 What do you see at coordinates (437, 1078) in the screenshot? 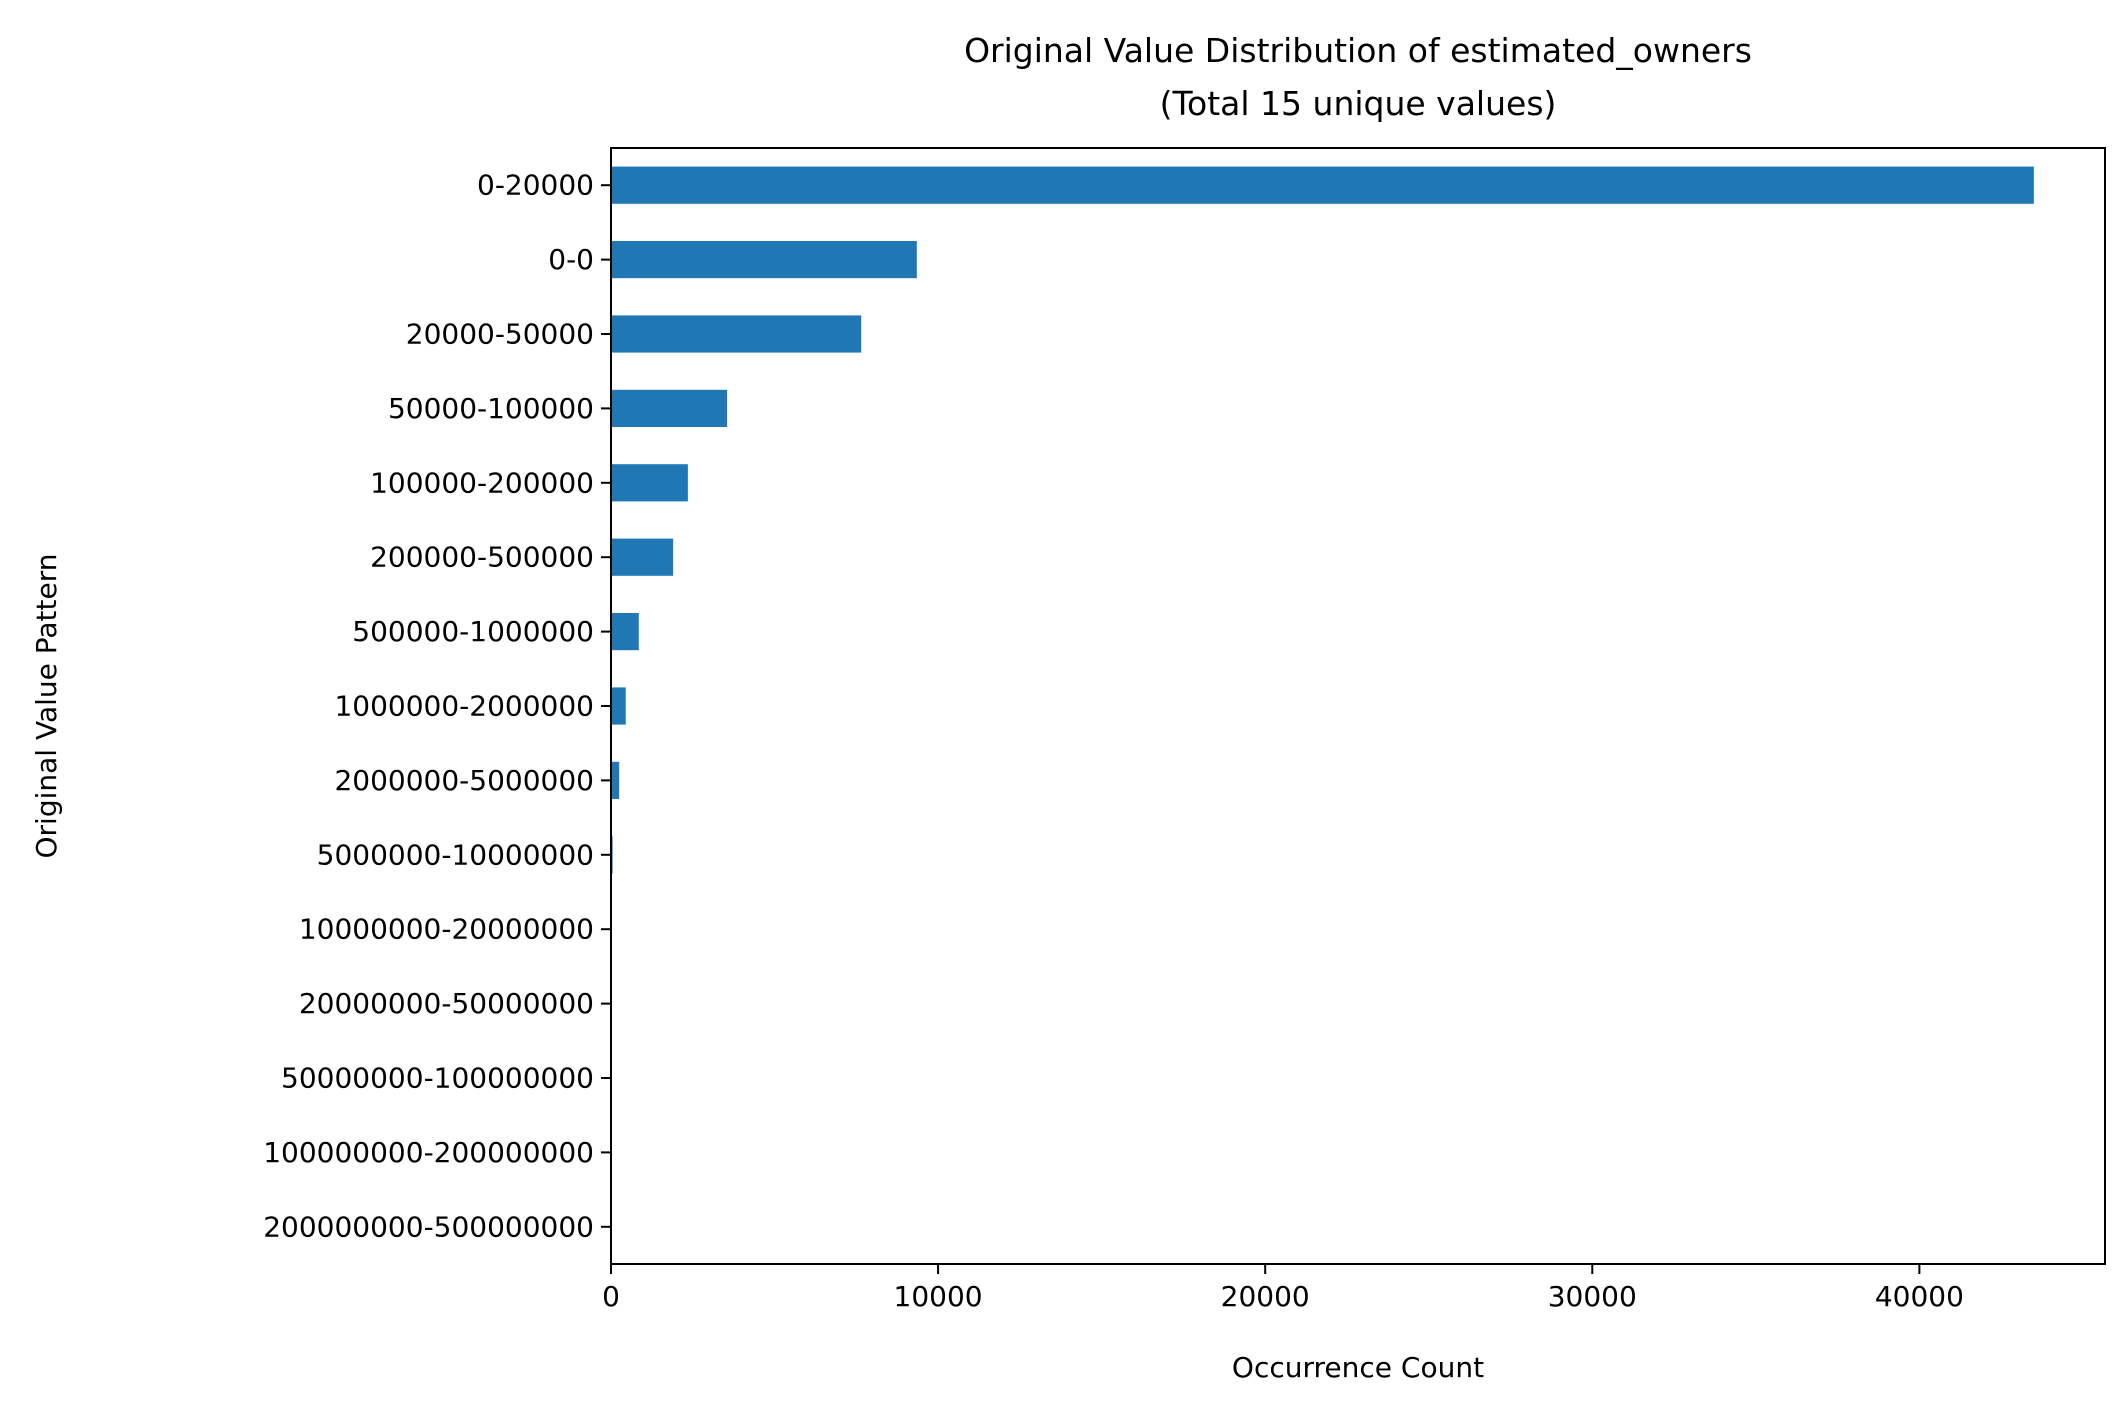
I see `y-tick-label: 50000000-100000000` at bounding box center [437, 1078].